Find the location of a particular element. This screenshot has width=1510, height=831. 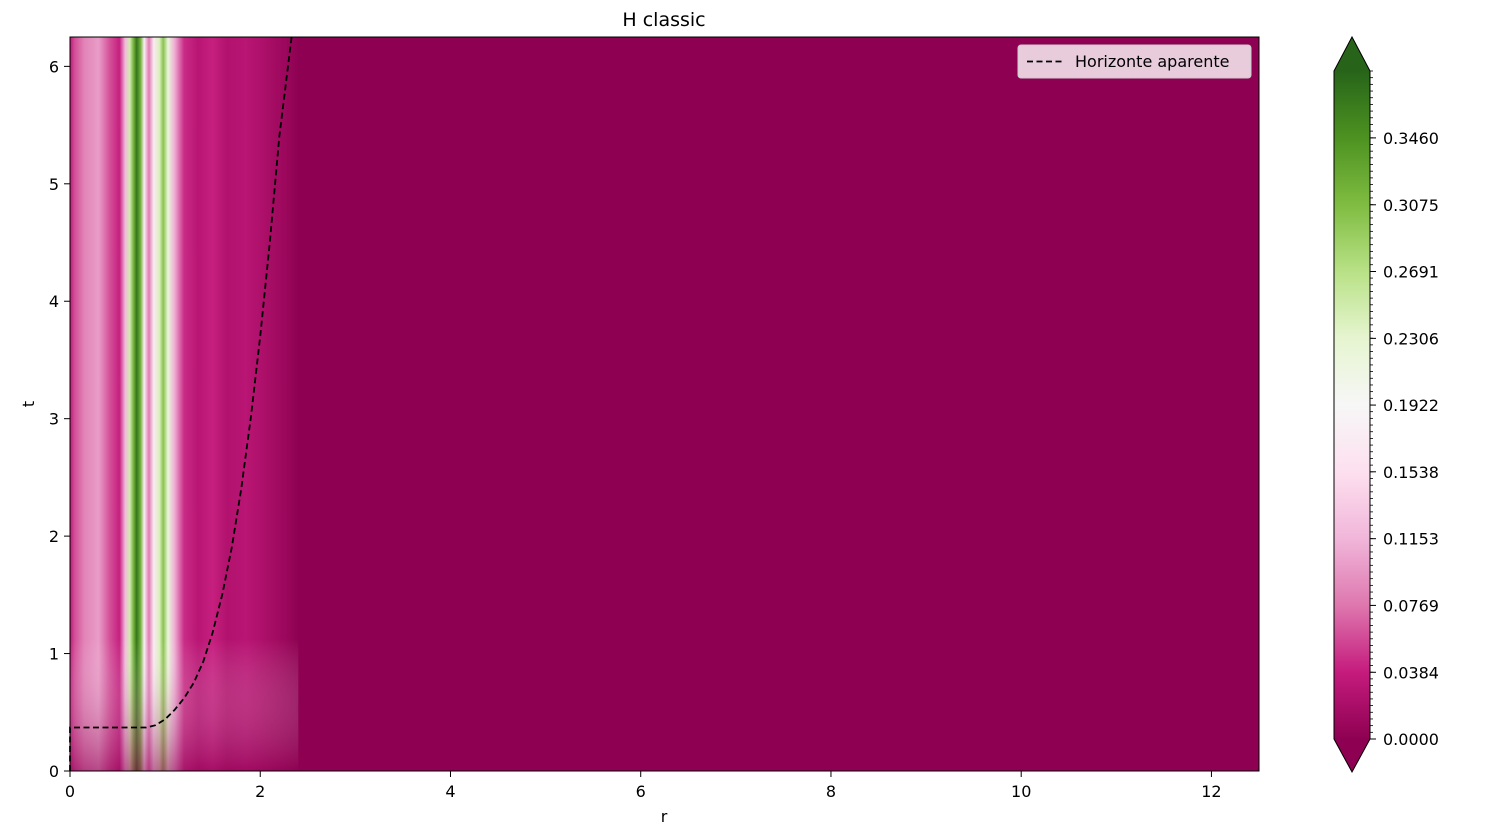

colorbar-tick-label-0.0000: 0.0000 is located at coordinates (1411, 739).